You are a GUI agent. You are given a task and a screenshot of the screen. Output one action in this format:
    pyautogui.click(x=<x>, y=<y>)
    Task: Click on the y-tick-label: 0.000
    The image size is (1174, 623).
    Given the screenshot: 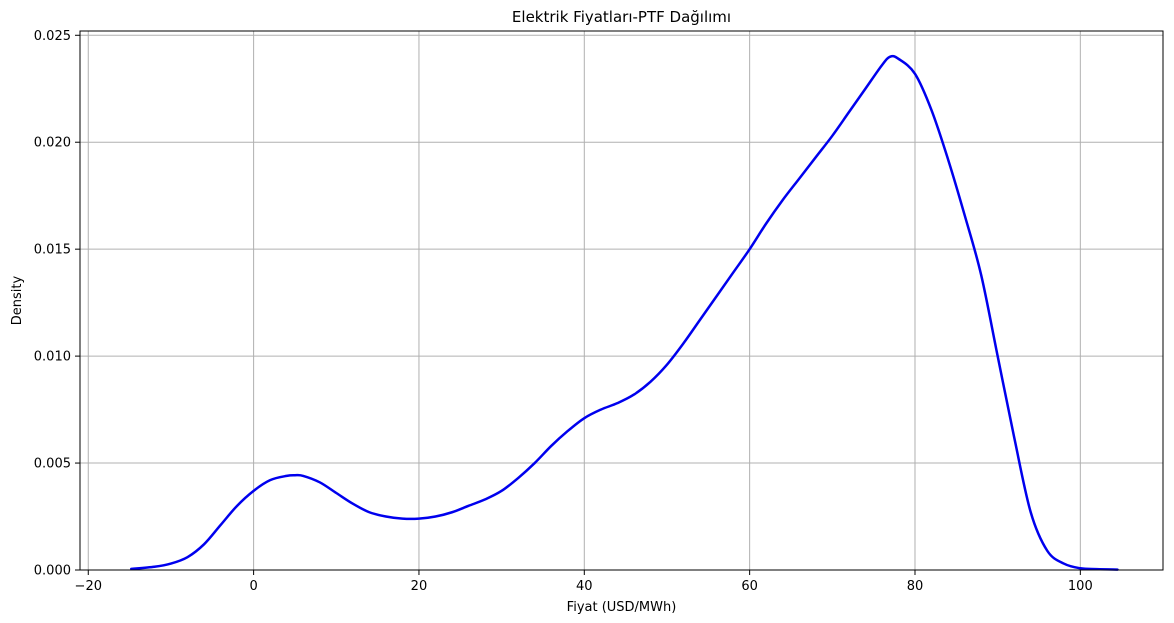 What is the action you would take?
    pyautogui.click(x=52, y=571)
    